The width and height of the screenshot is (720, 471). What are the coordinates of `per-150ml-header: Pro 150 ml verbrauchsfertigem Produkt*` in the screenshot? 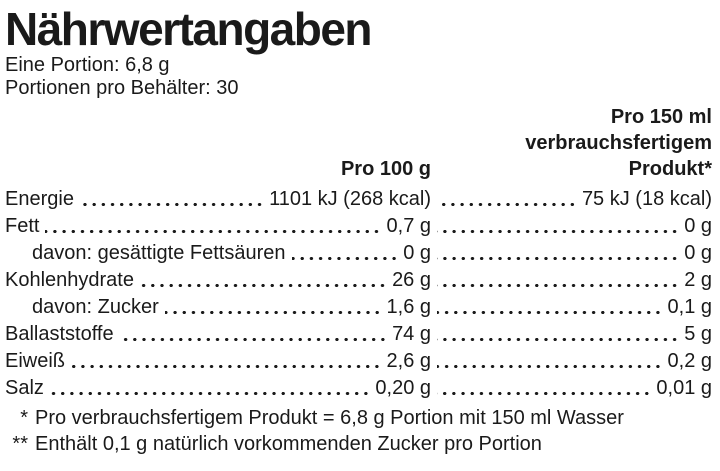 It's located at (571, 143).